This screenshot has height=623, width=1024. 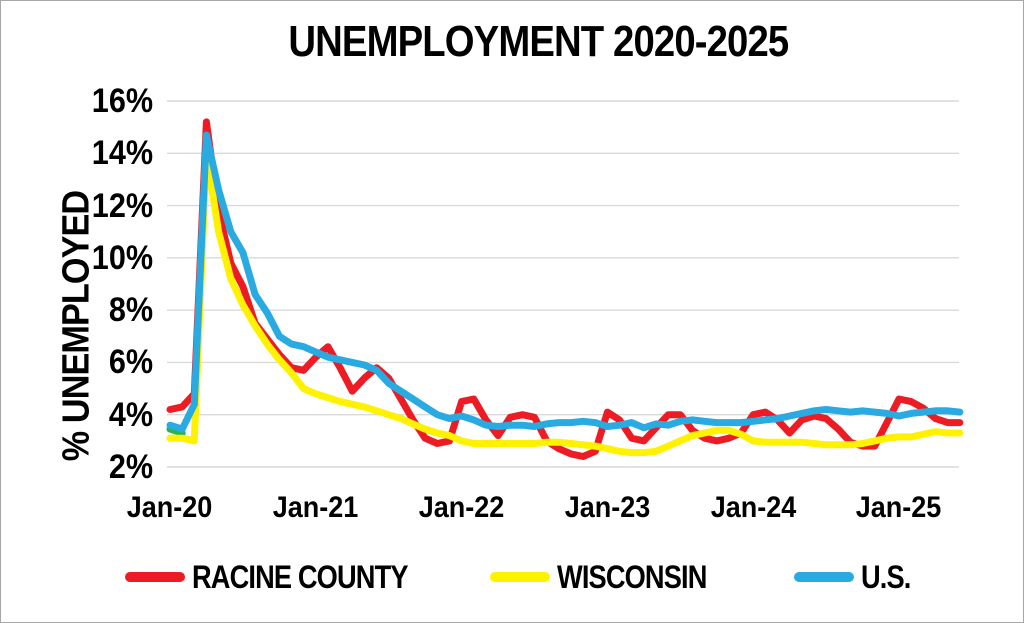 I want to click on series-line-unlabeled-green-segment-mostly-hidden-behind-u-s-line, so click(x=176, y=431).